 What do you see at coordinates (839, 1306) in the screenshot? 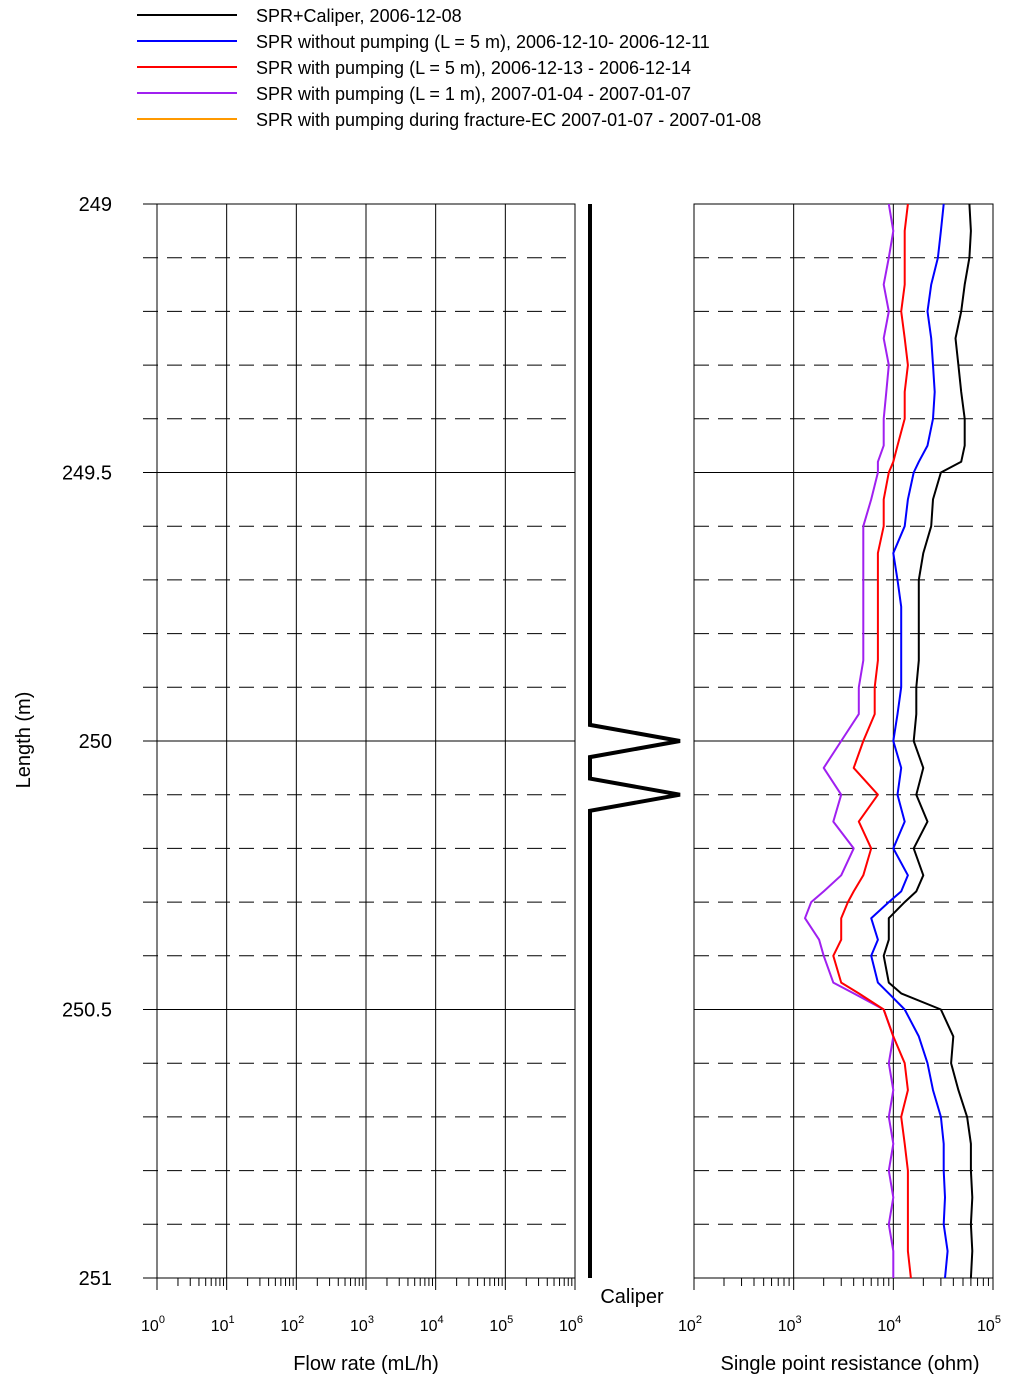
I see `spr-axis-ticks: 10² 10³ 10⁴ 10⁵` at bounding box center [839, 1306].